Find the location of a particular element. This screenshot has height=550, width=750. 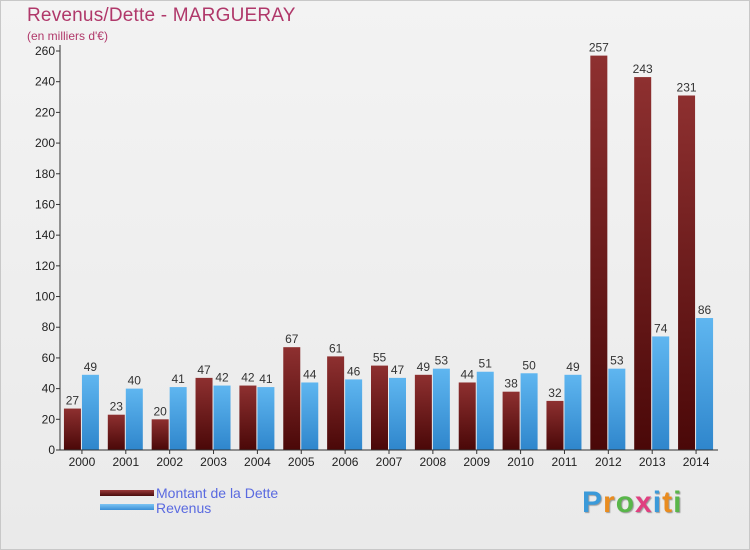

data-label-revenue: 41 is located at coordinates (266, 379).